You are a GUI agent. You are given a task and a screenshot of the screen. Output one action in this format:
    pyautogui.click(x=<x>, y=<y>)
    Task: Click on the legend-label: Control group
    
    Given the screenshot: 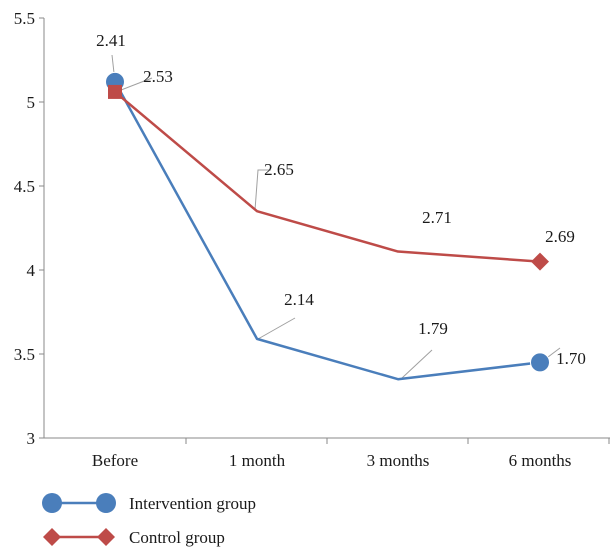 What is the action you would take?
    pyautogui.click(x=177, y=537)
    